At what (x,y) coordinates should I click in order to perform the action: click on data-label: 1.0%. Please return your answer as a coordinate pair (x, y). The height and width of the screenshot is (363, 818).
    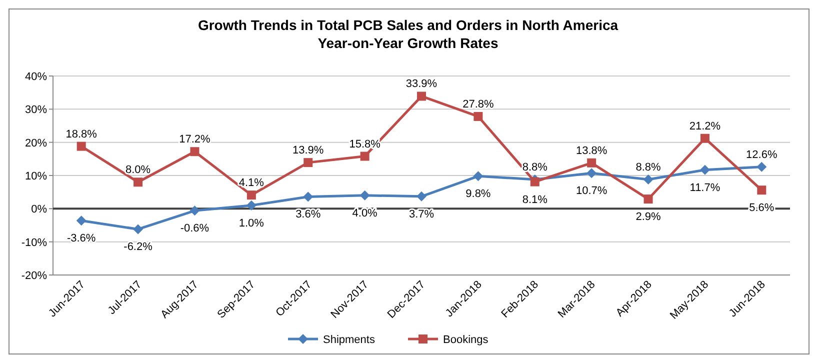
    Looking at the image, I should click on (251, 223).